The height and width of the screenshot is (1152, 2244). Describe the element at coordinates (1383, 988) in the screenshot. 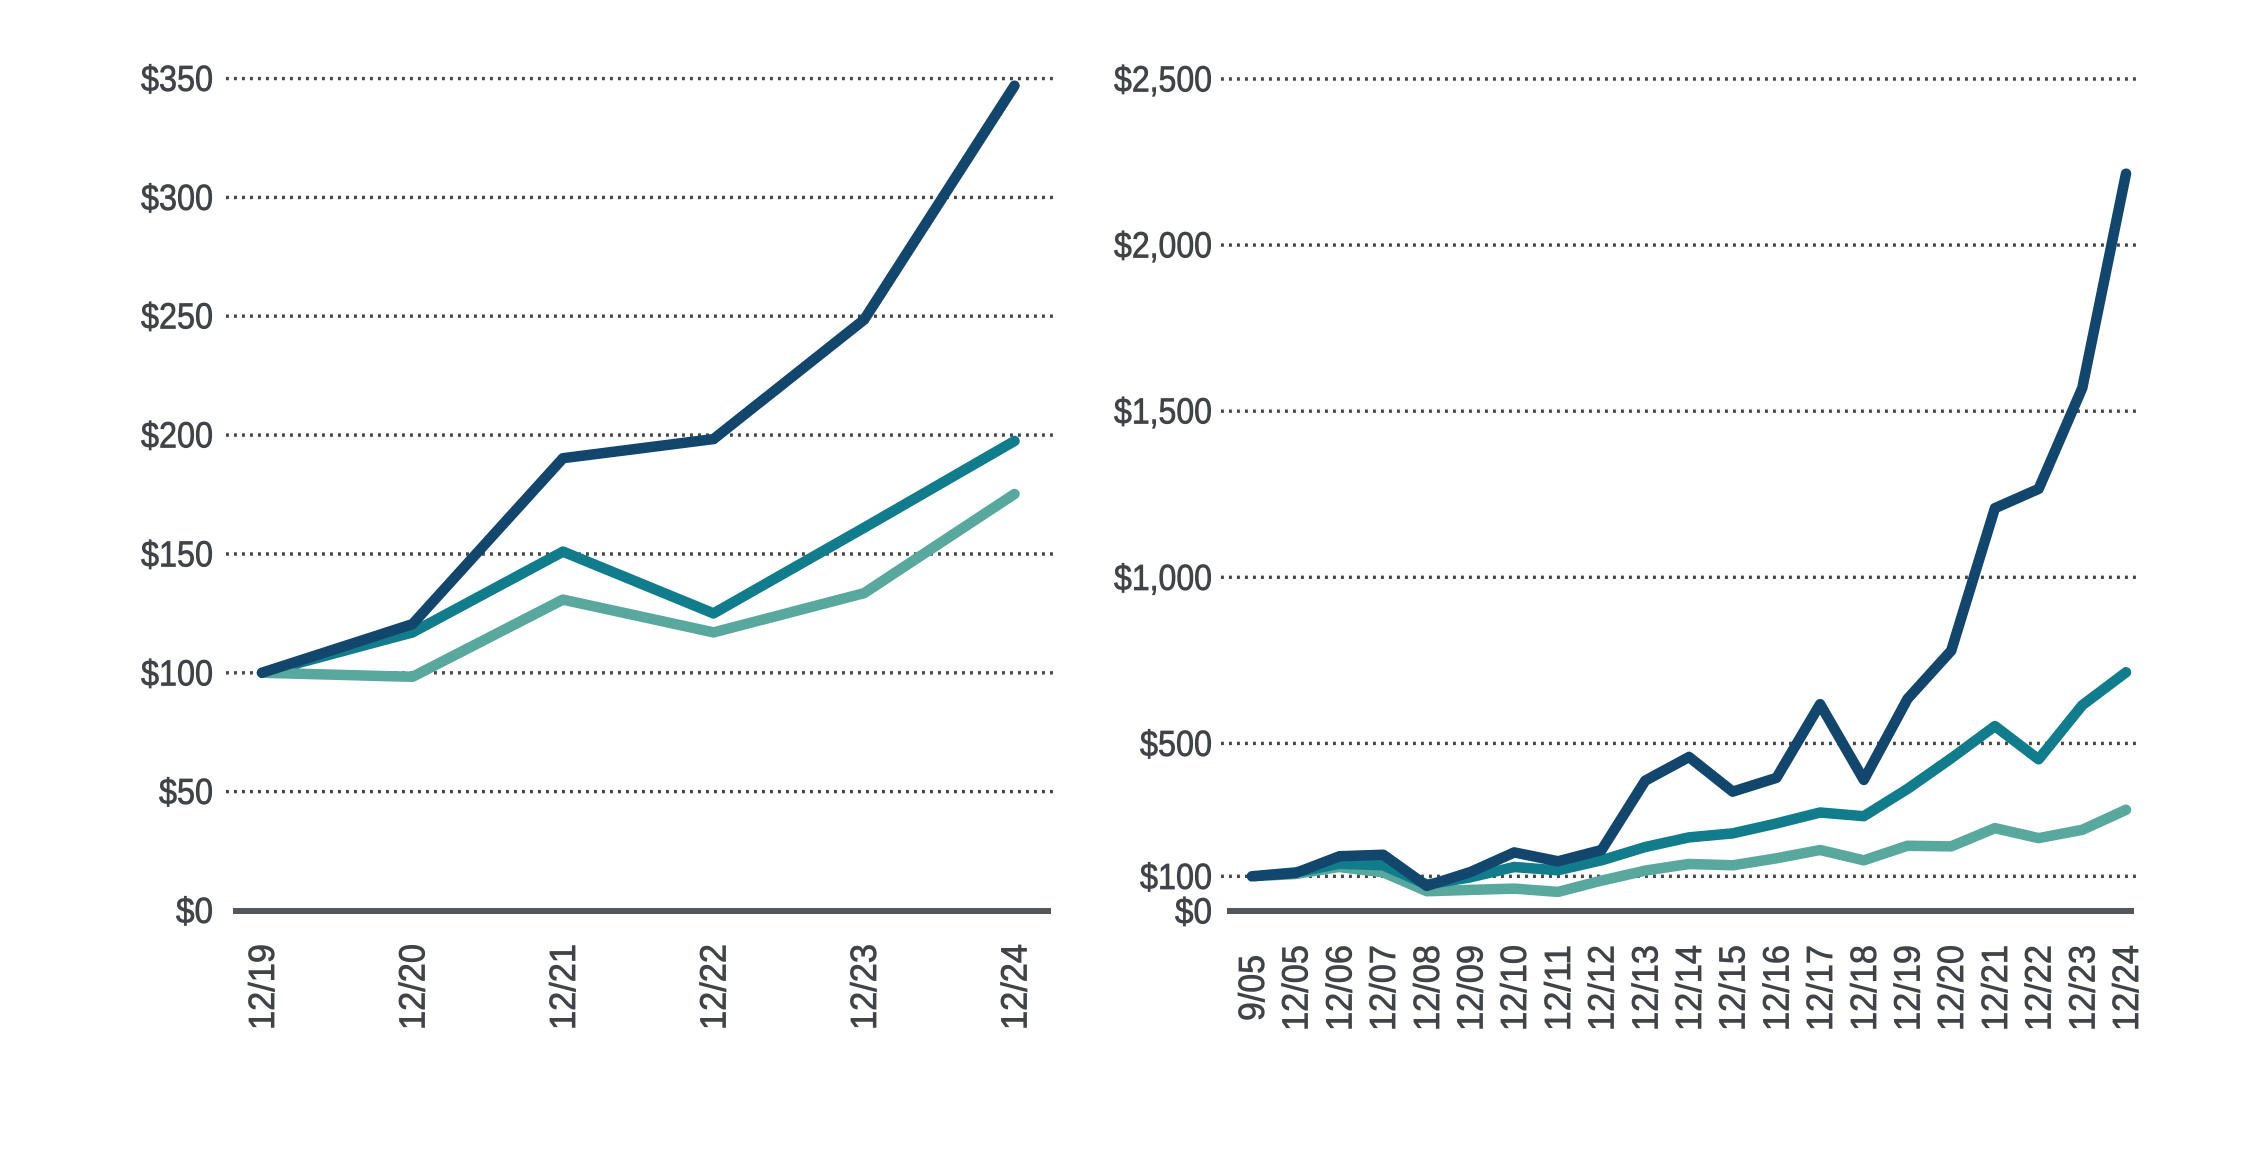

I see `svg-text: 12/07` at that location.